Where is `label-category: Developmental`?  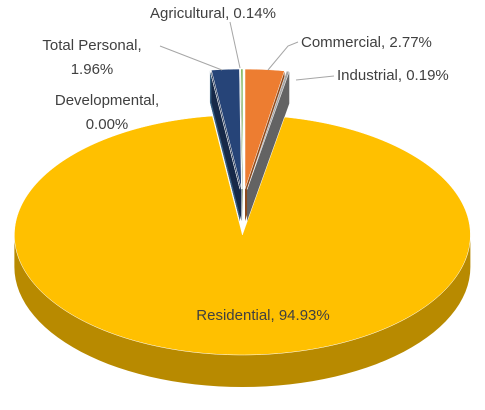 label-category: Developmental is located at coordinates (105, 100).